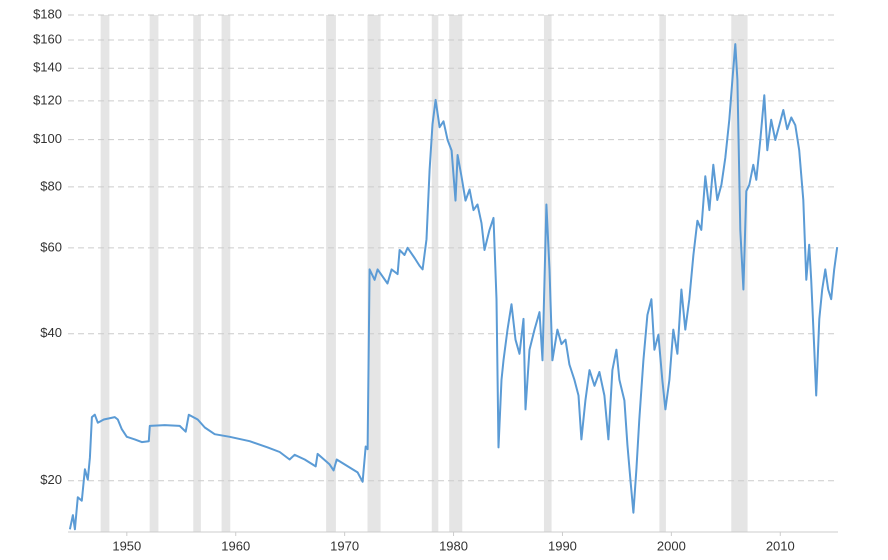  I want to click on x-tick-label: 1960, so click(235, 545).